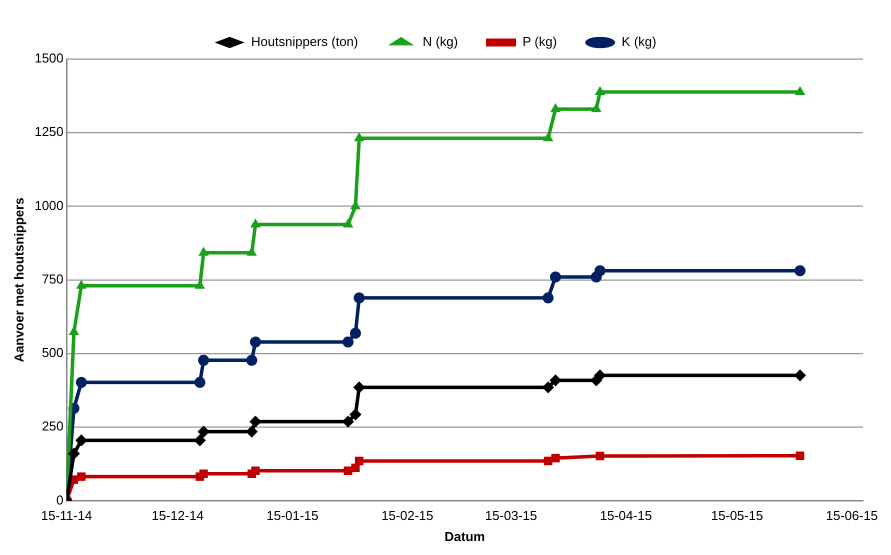 Image resolution: width=891 pixels, height=555 pixels. I want to click on x-tick-label: 15-03-15, so click(511, 516).